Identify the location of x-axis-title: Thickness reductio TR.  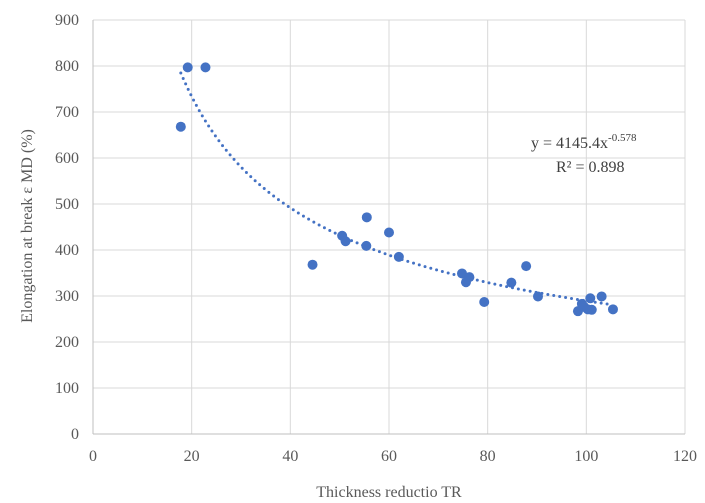
(389, 492).